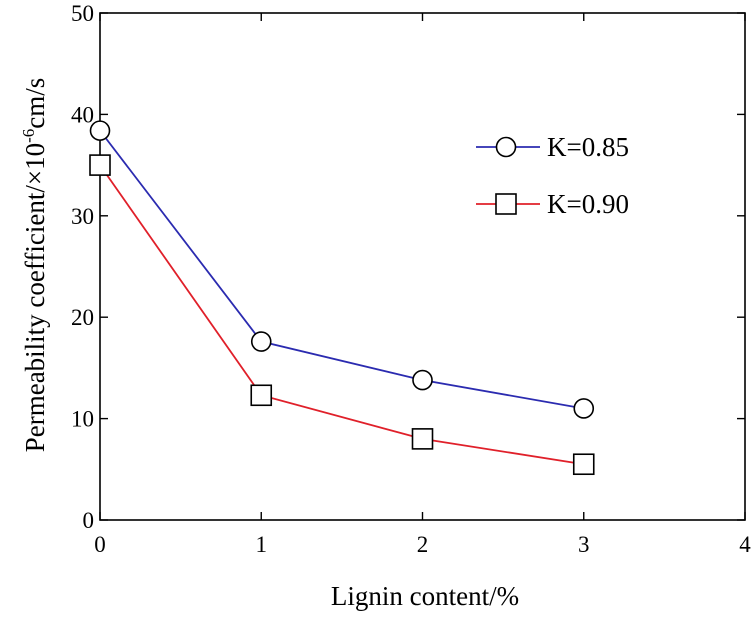 The image size is (755, 617). I want to click on x-tick-label: 4, so click(745, 544).